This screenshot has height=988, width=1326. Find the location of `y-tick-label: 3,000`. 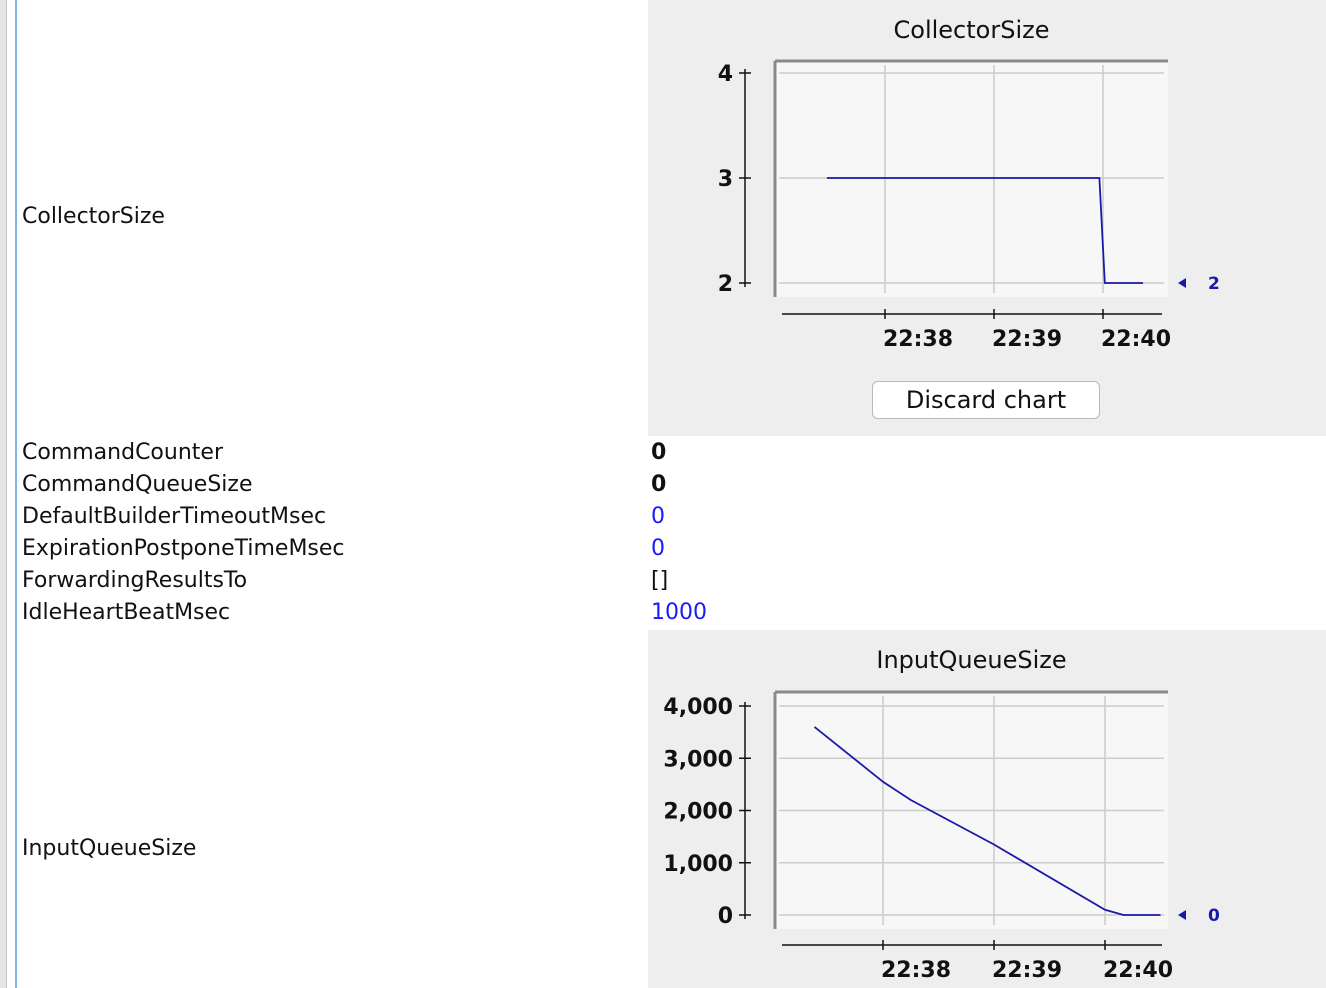

y-tick-label: 3,000 is located at coordinates (698, 759).